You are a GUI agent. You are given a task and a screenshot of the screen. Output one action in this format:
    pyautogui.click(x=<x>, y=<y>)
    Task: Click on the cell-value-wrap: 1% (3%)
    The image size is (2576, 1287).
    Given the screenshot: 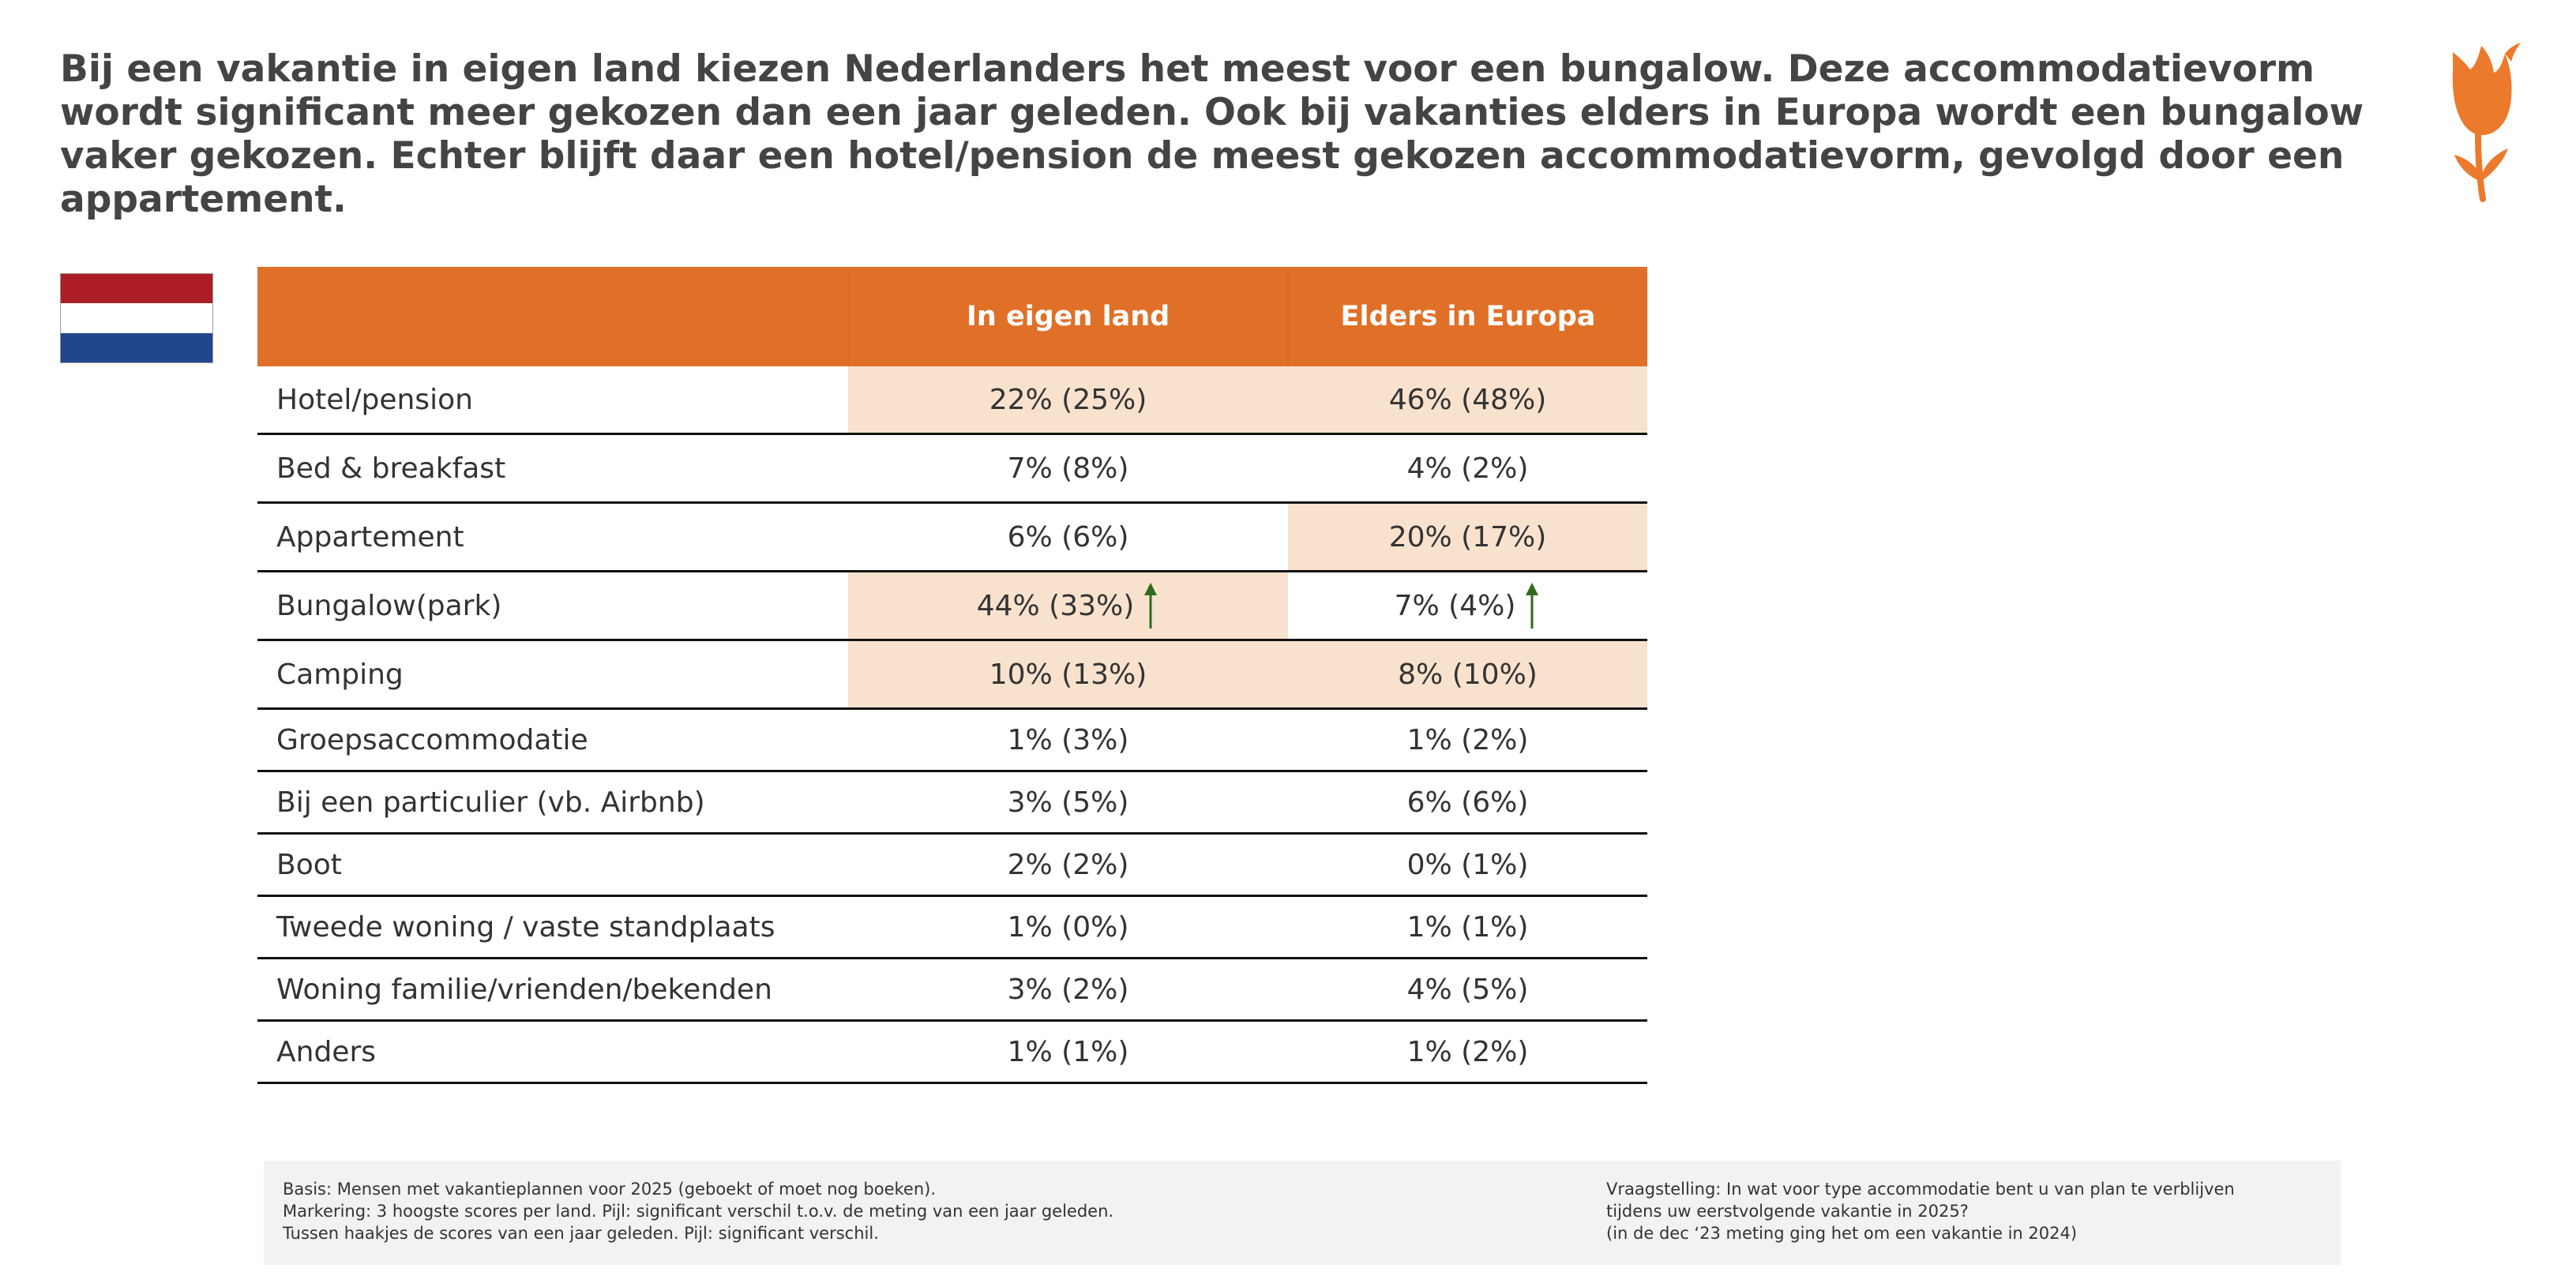 What is the action you would take?
    pyautogui.click(x=1068, y=740)
    